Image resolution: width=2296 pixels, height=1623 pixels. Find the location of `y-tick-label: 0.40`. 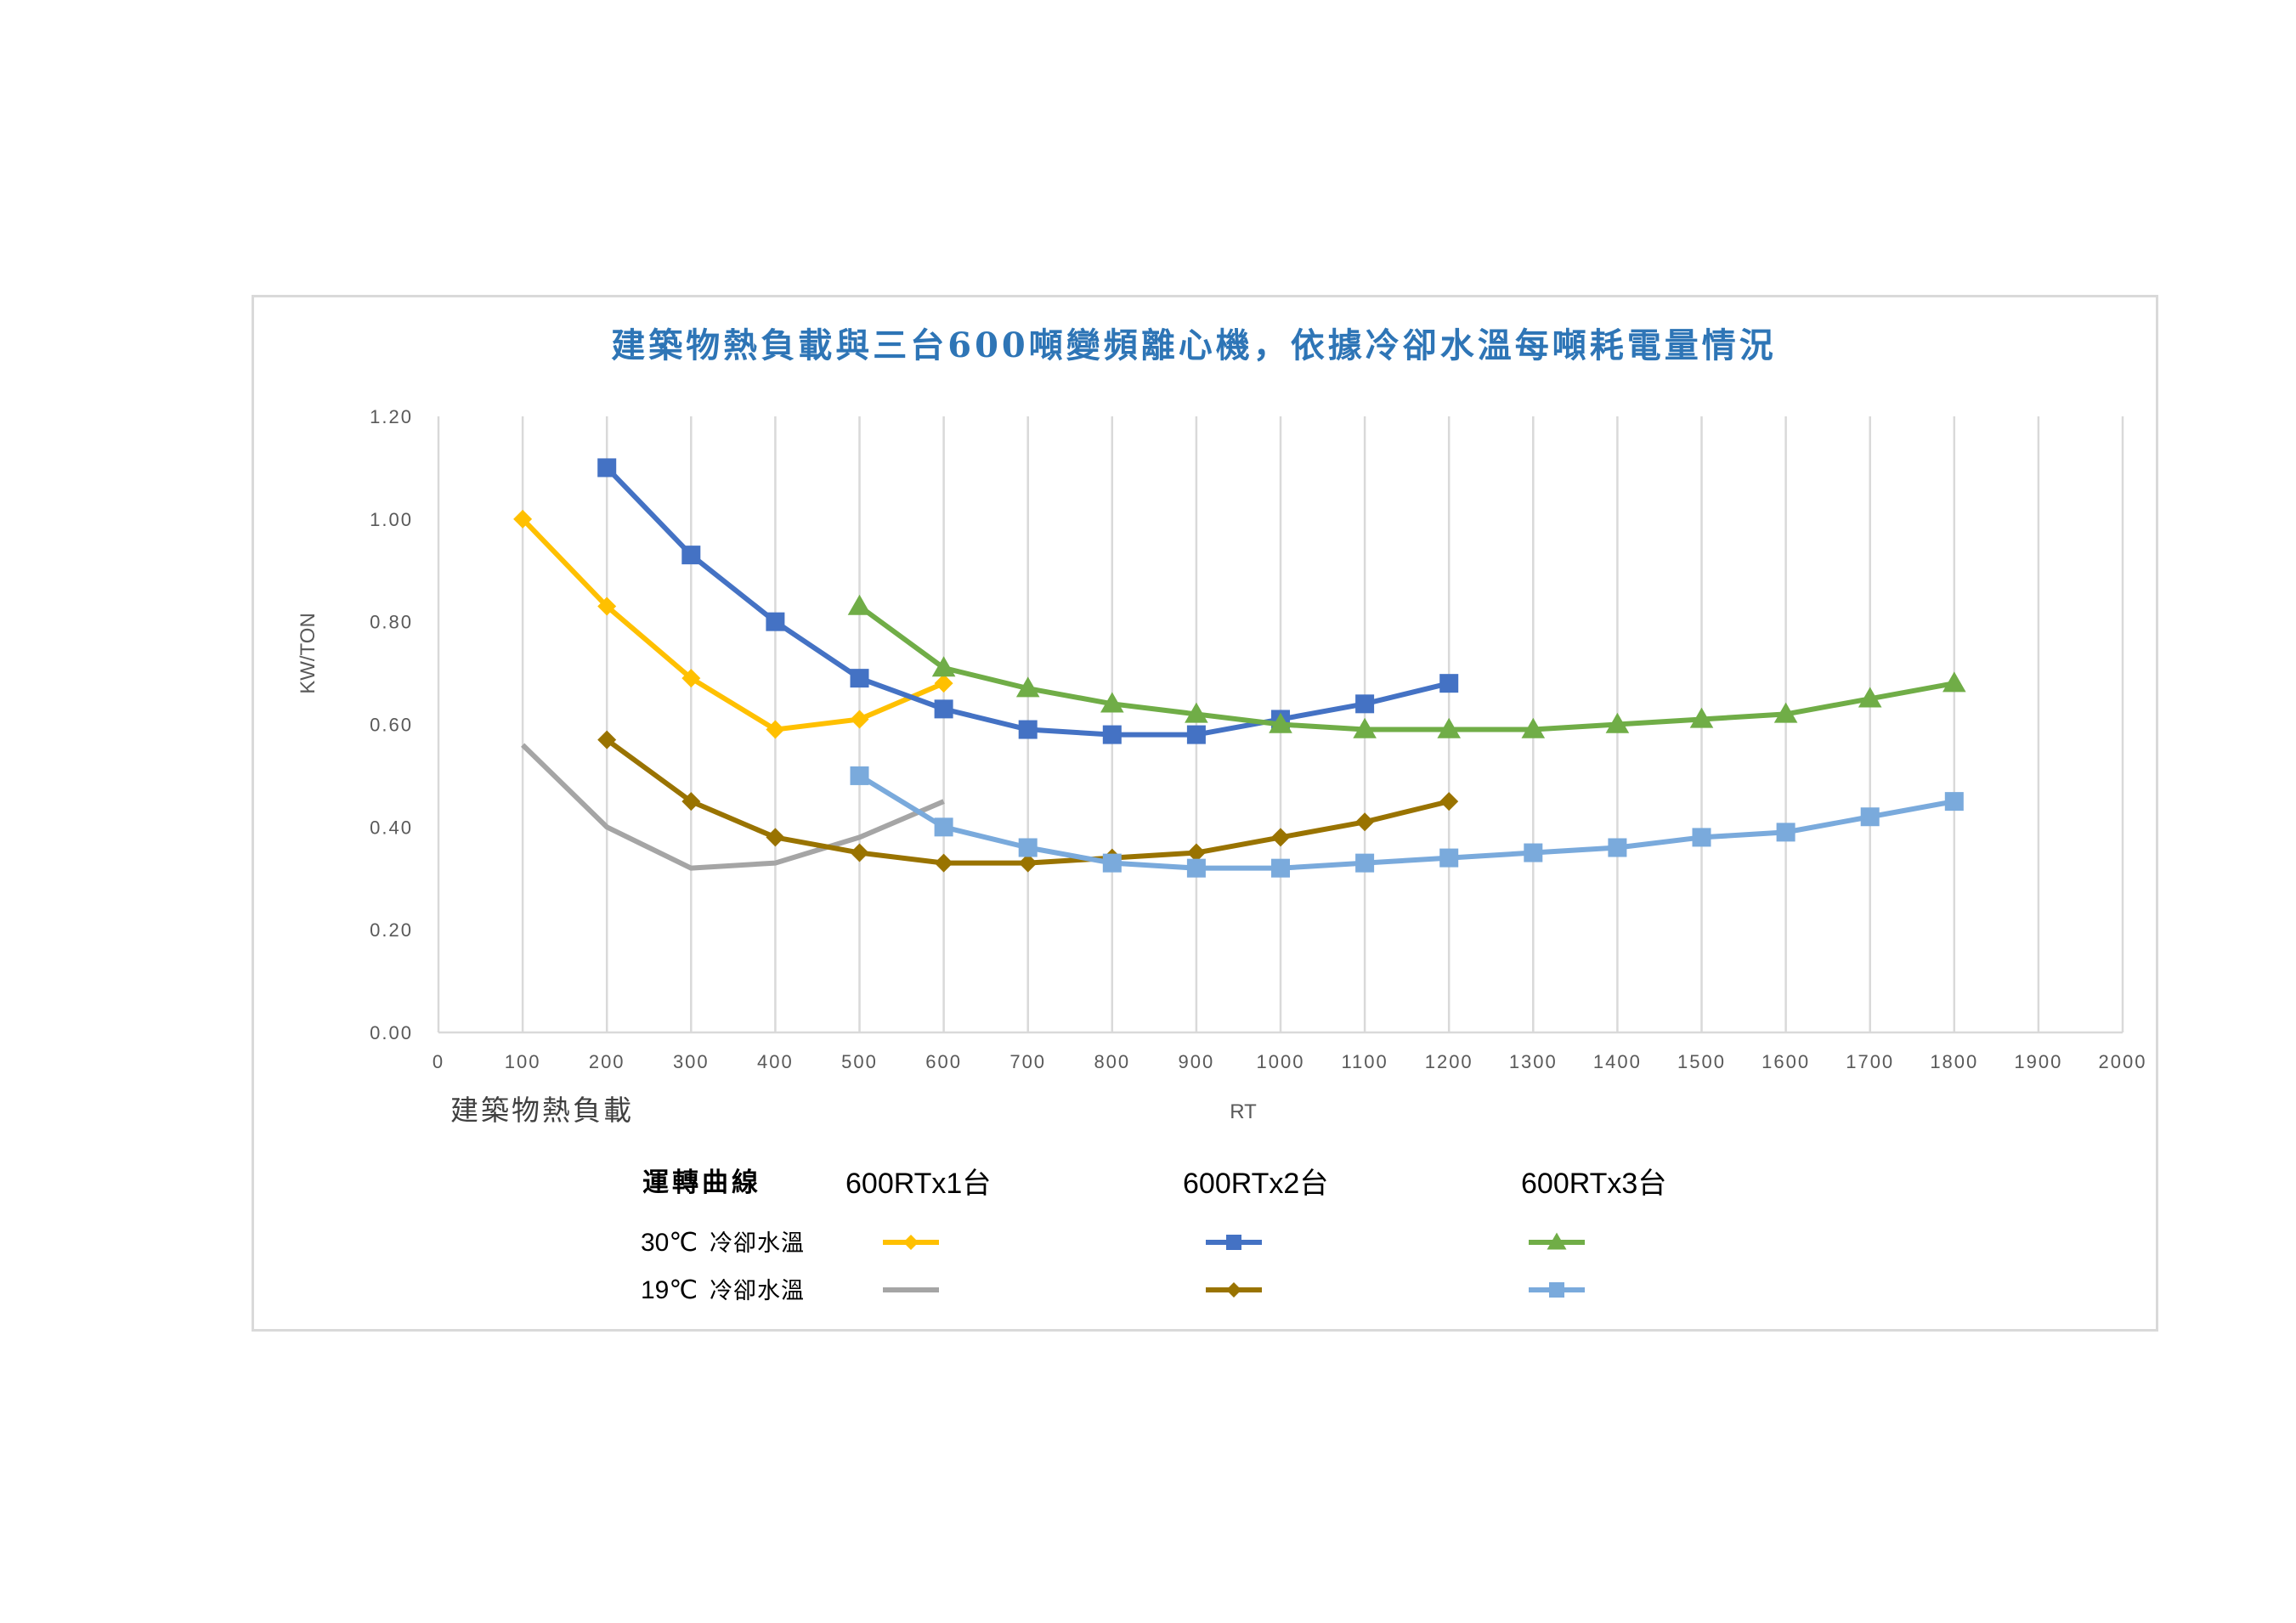

y-tick-label: 0.40 is located at coordinates (391, 827).